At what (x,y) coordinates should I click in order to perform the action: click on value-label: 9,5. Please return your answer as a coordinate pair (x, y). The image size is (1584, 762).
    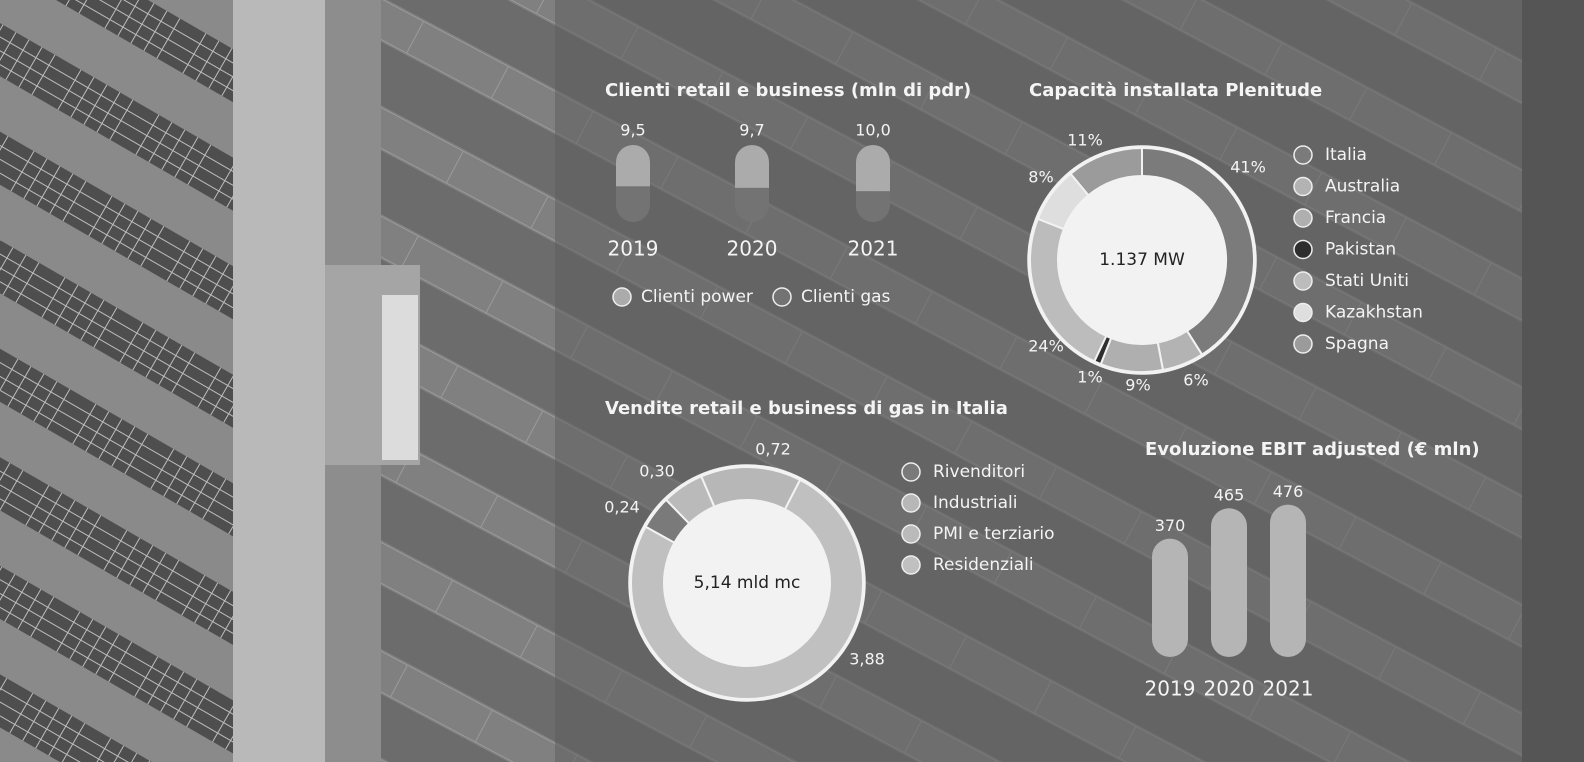
    Looking at the image, I should click on (632, 130).